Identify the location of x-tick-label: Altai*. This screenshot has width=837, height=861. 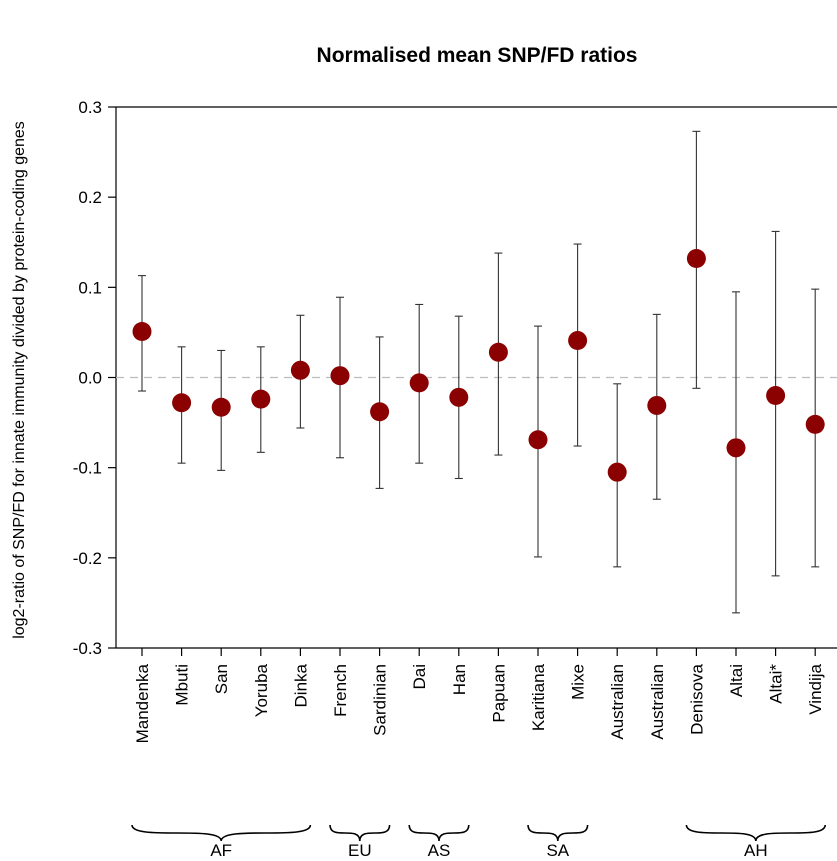
(776, 684).